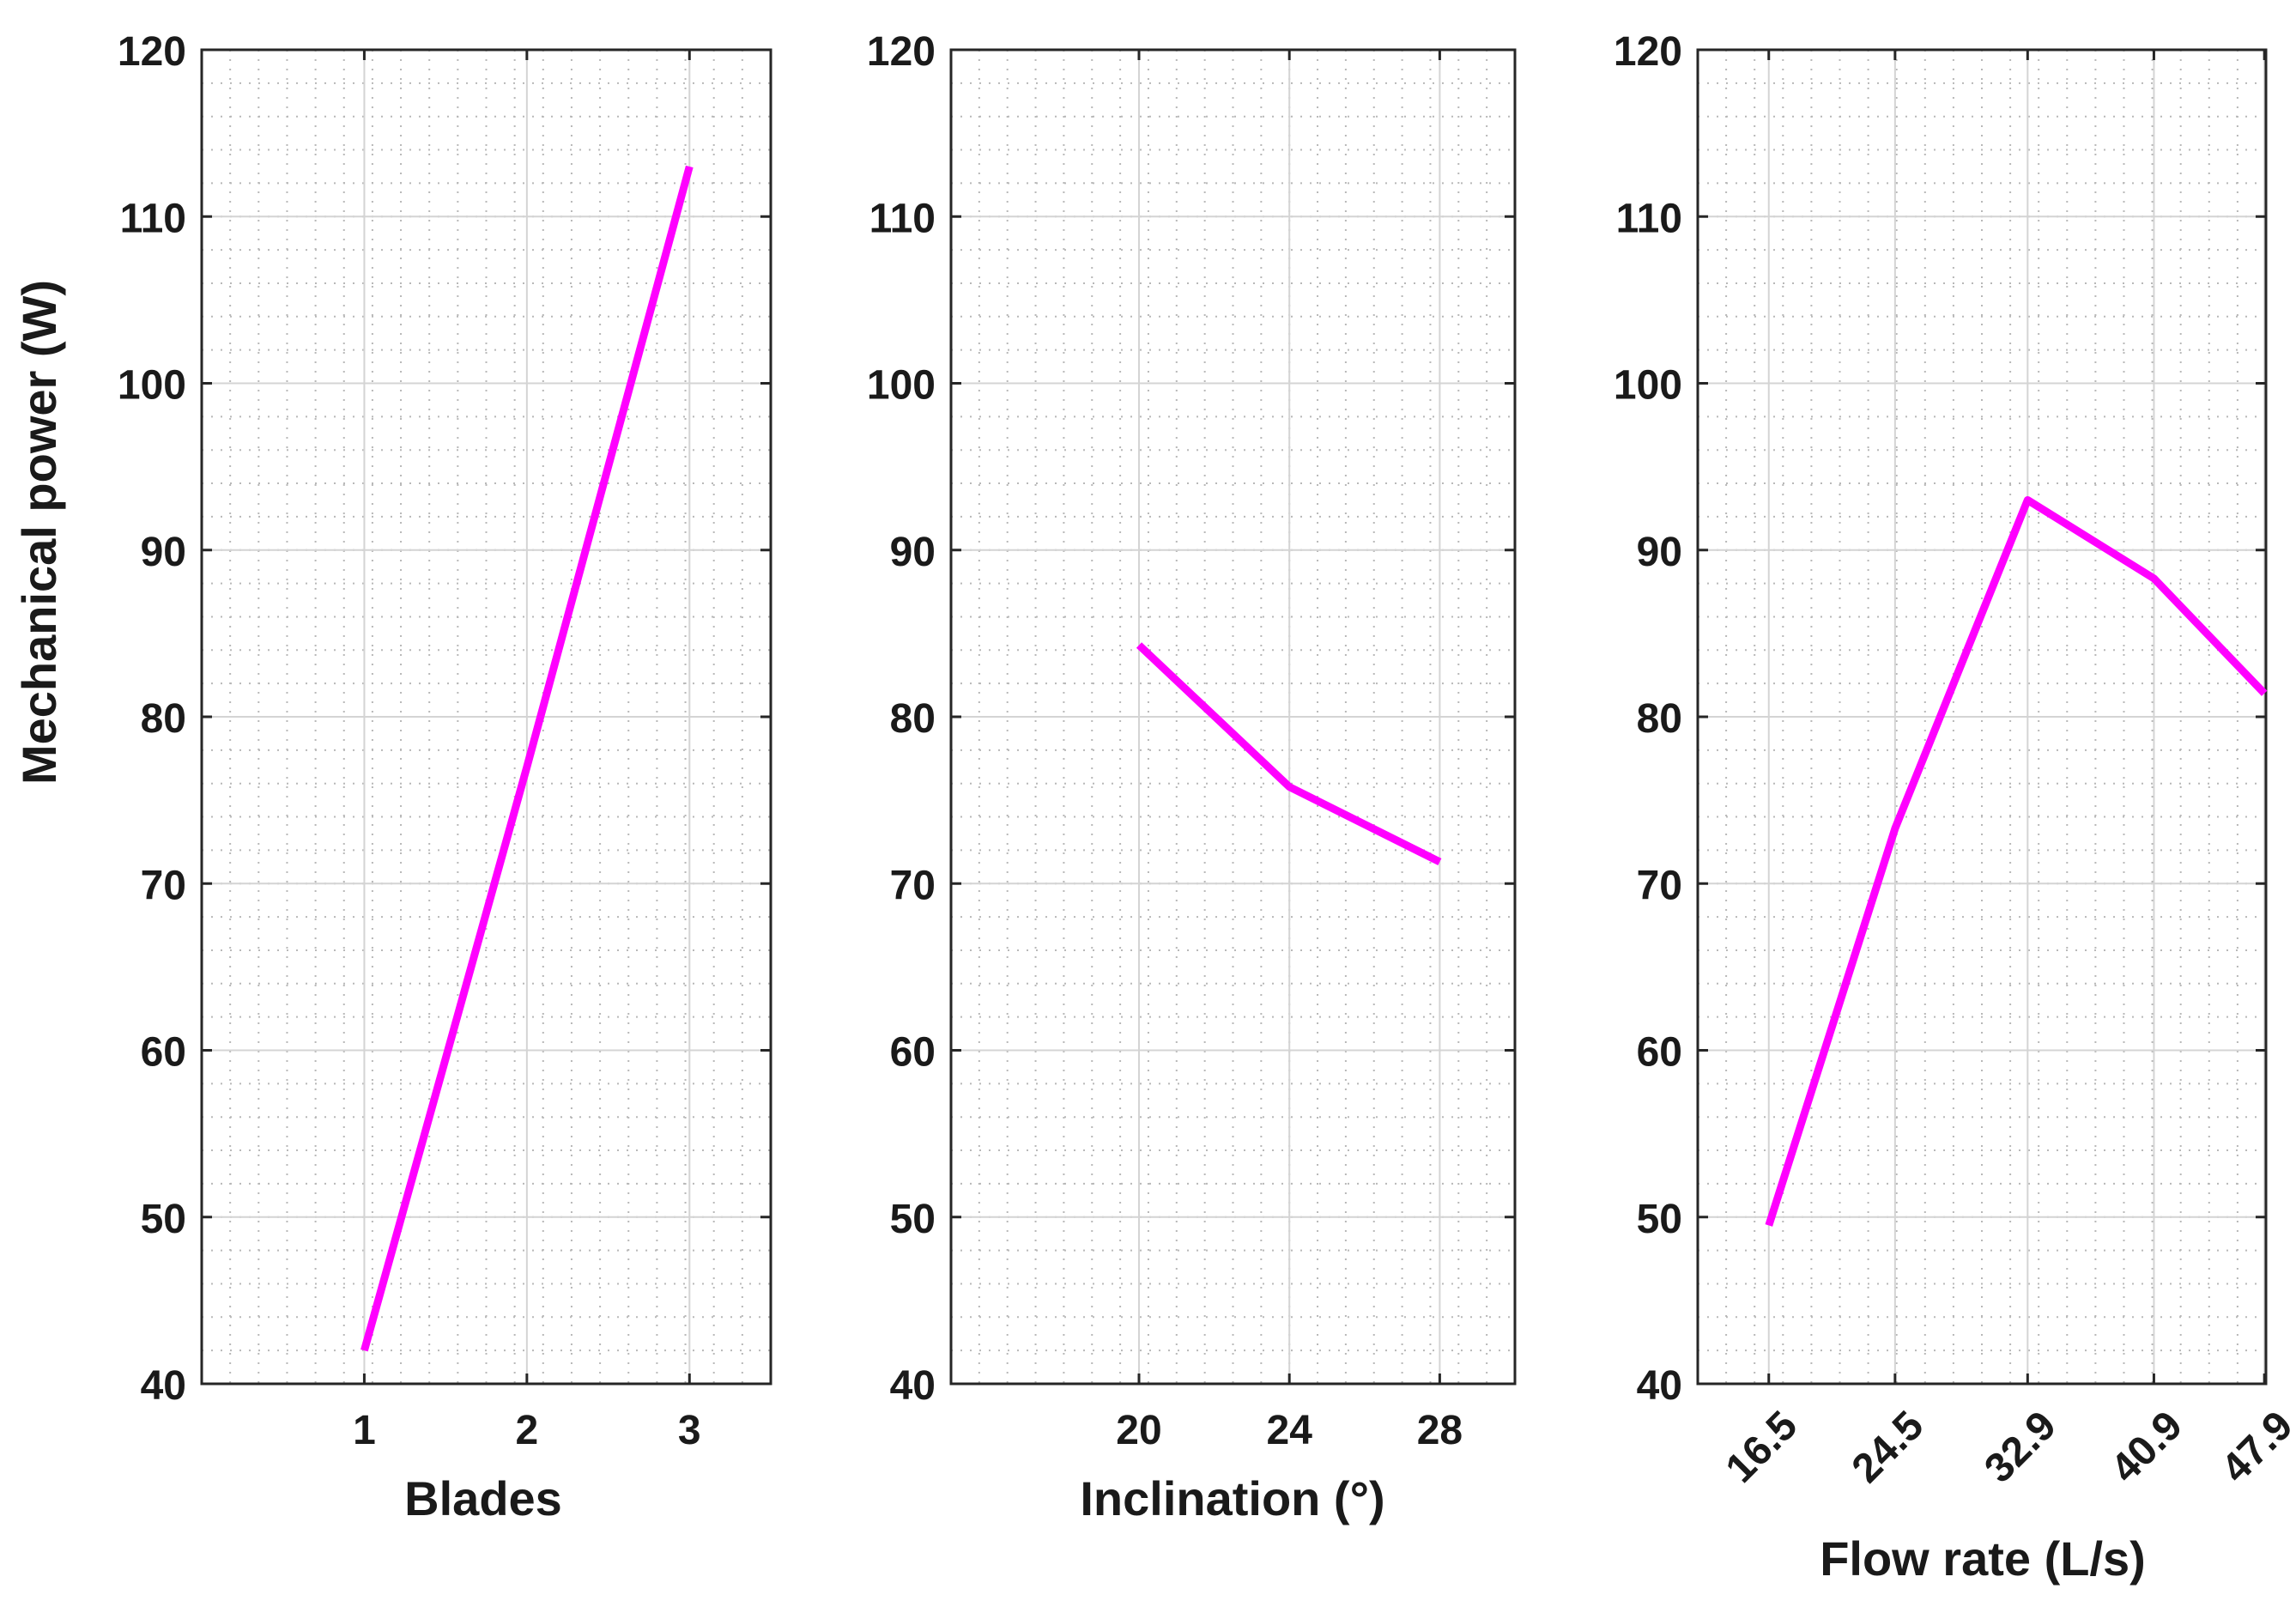 Image resolution: width=2296 pixels, height=1607 pixels. Describe the element at coordinates (1290, 1430) in the screenshot. I see `inclination-panel-x-tick-label: 24` at that location.